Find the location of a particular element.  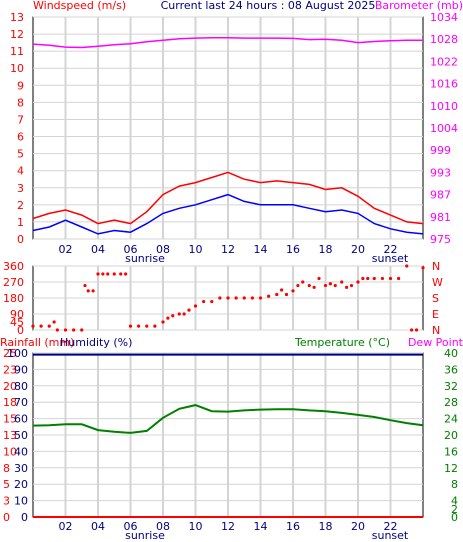

hour-tick-label: 06 is located at coordinates (131, 249).